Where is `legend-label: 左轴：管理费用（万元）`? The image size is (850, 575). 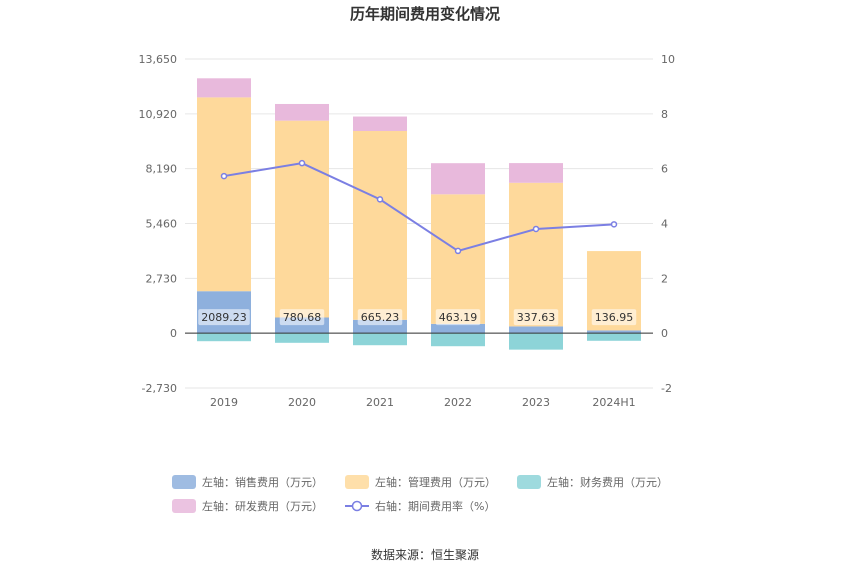
legend-label: 左轴：管理费用（万元） is located at coordinates (435, 482).